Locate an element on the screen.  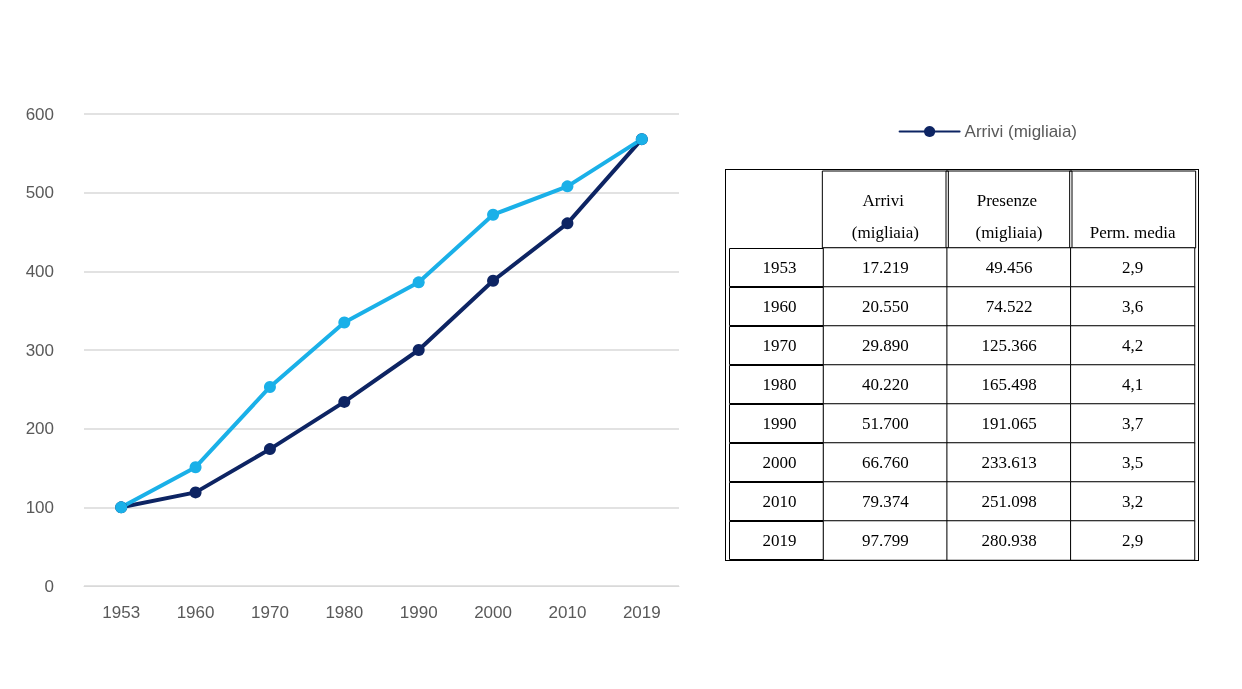
data-label: 4,1 is located at coordinates (1133, 384).